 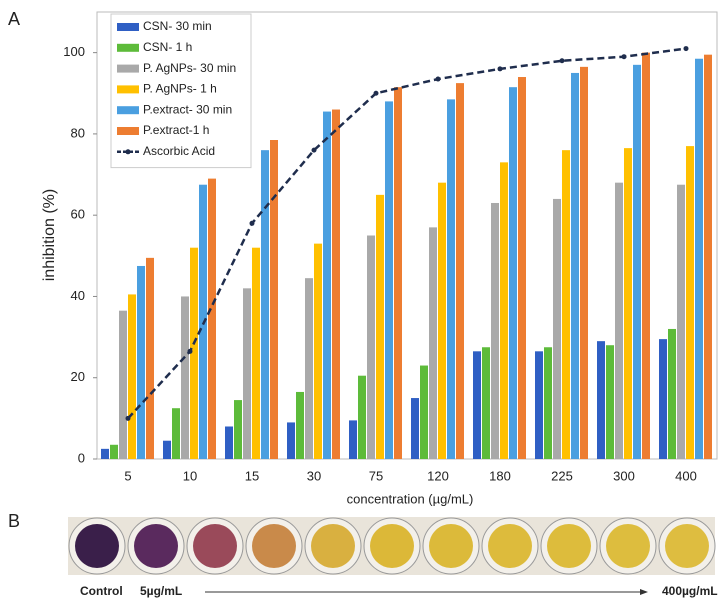 What do you see at coordinates (74, 51) in the screenshot?
I see `y-tick-label: 100` at bounding box center [74, 51].